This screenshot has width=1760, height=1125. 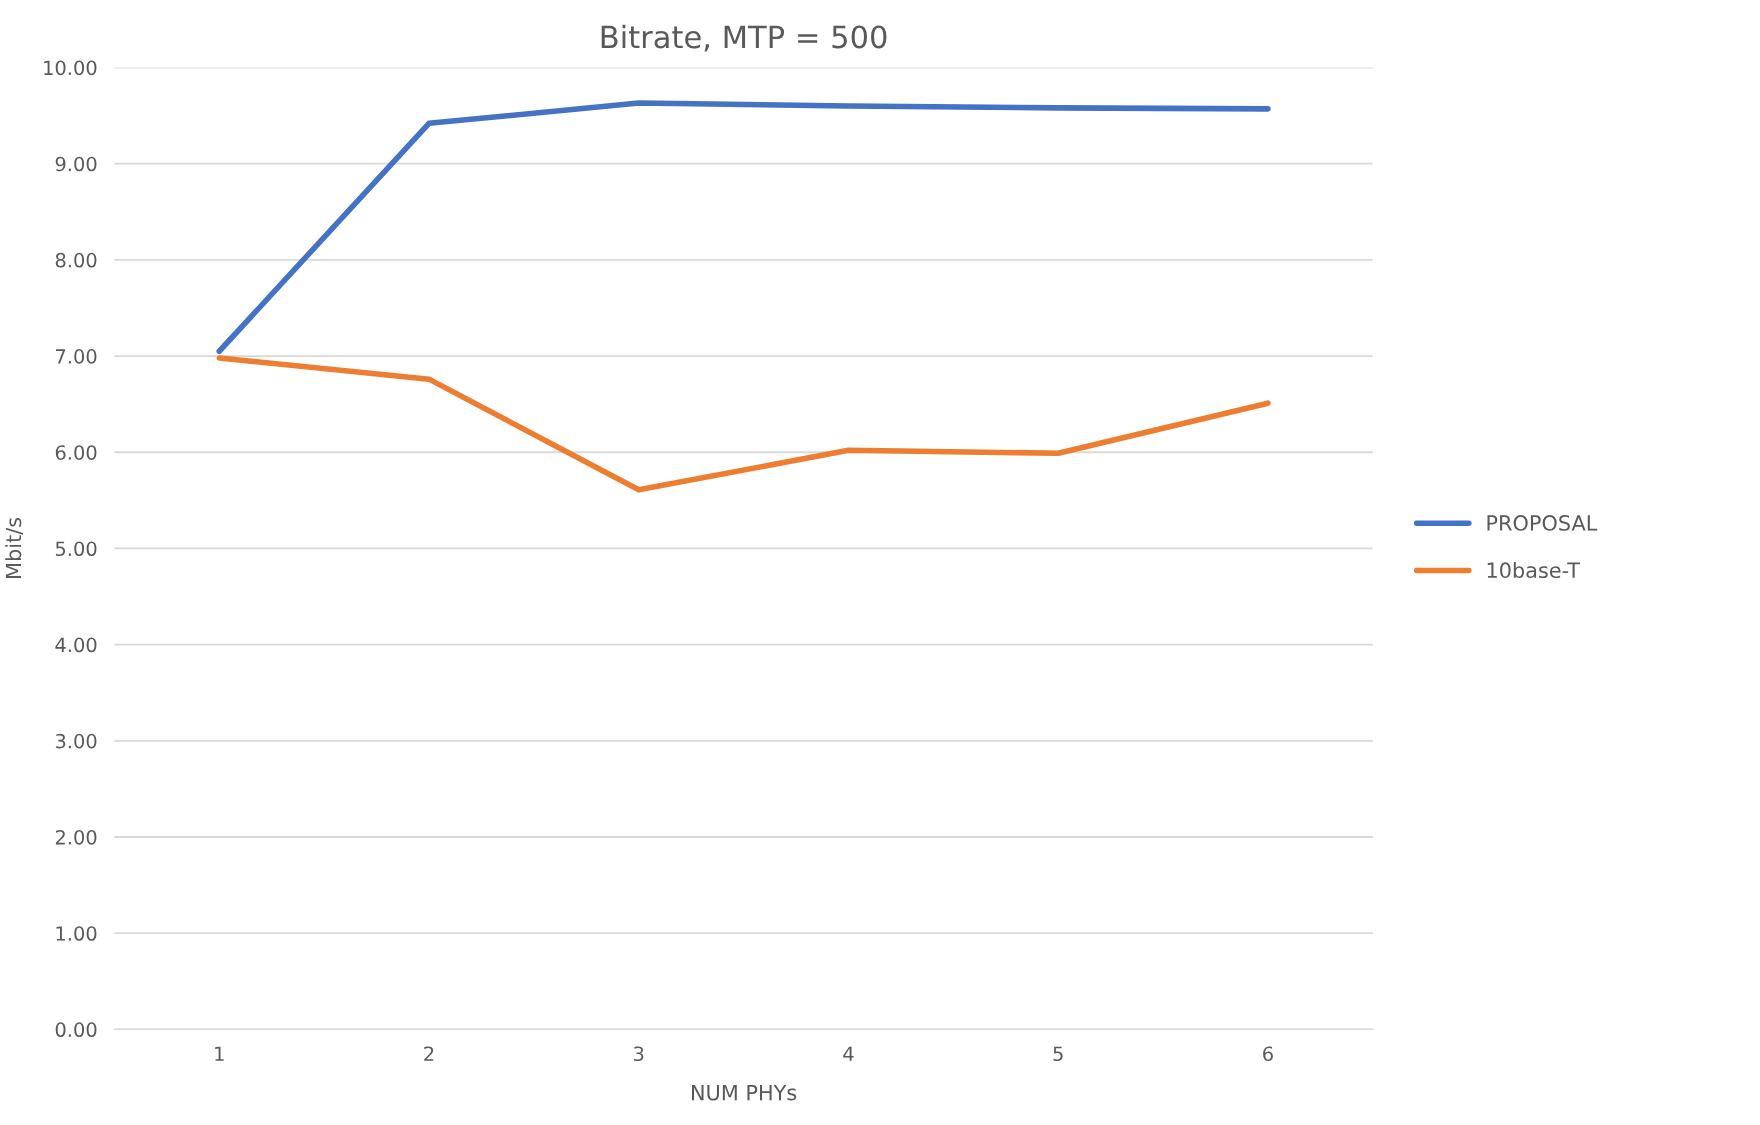 What do you see at coordinates (76, 260) in the screenshot?
I see `y-tick-label: 8.00` at bounding box center [76, 260].